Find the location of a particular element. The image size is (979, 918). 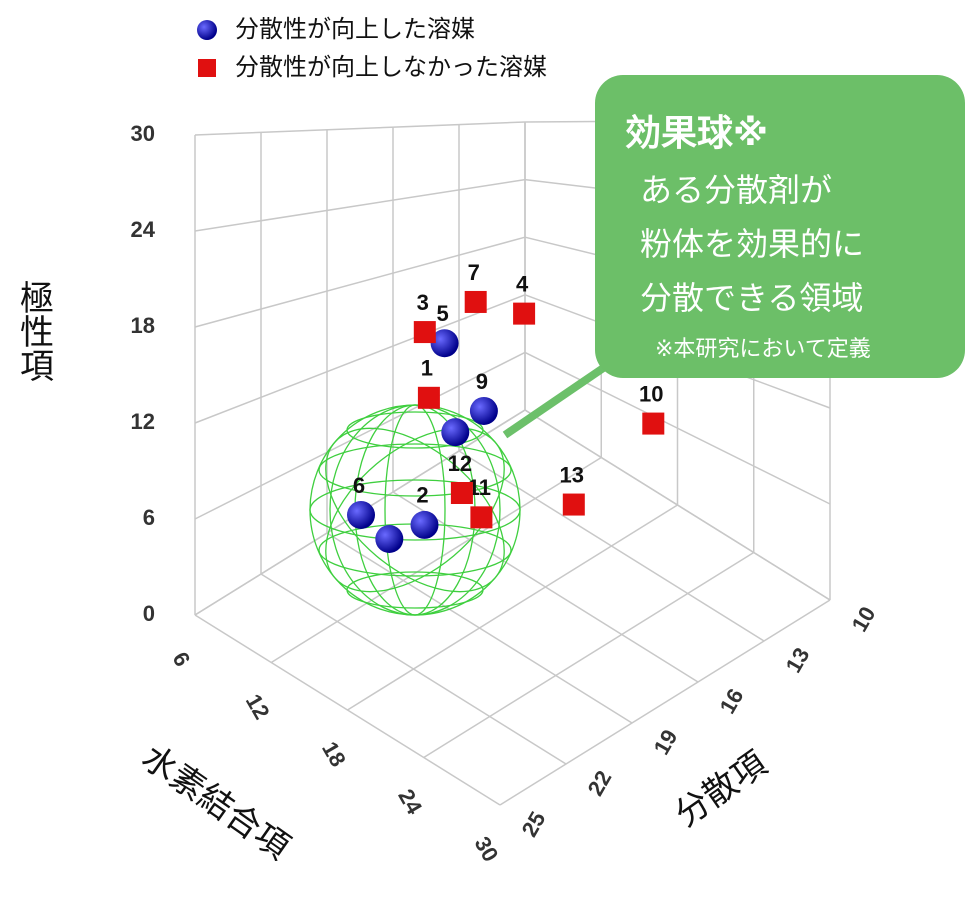

point-label: 11 is located at coordinates (479, 487).